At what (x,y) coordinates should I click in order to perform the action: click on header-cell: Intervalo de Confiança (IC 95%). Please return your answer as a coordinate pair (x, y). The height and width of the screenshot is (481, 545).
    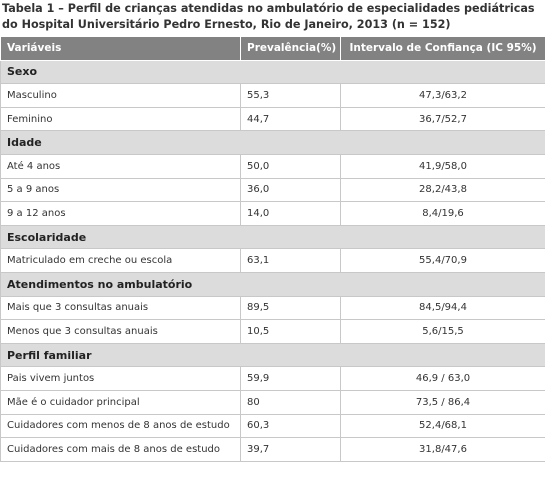
    Looking at the image, I should click on (442, 48).